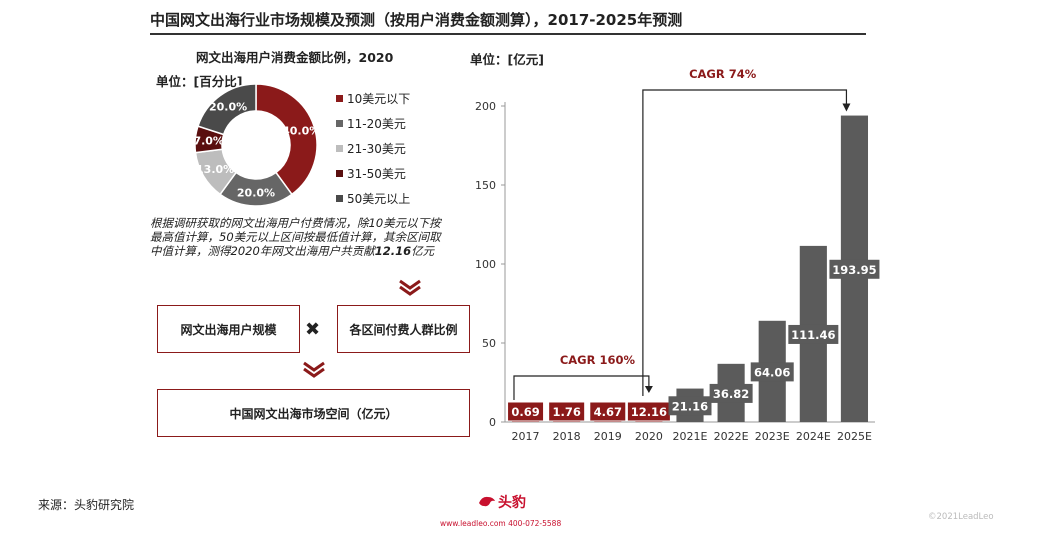 The image size is (1042, 536). What do you see at coordinates (376, 174) in the screenshot?
I see `legend-label: 31-50美元` at bounding box center [376, 174].